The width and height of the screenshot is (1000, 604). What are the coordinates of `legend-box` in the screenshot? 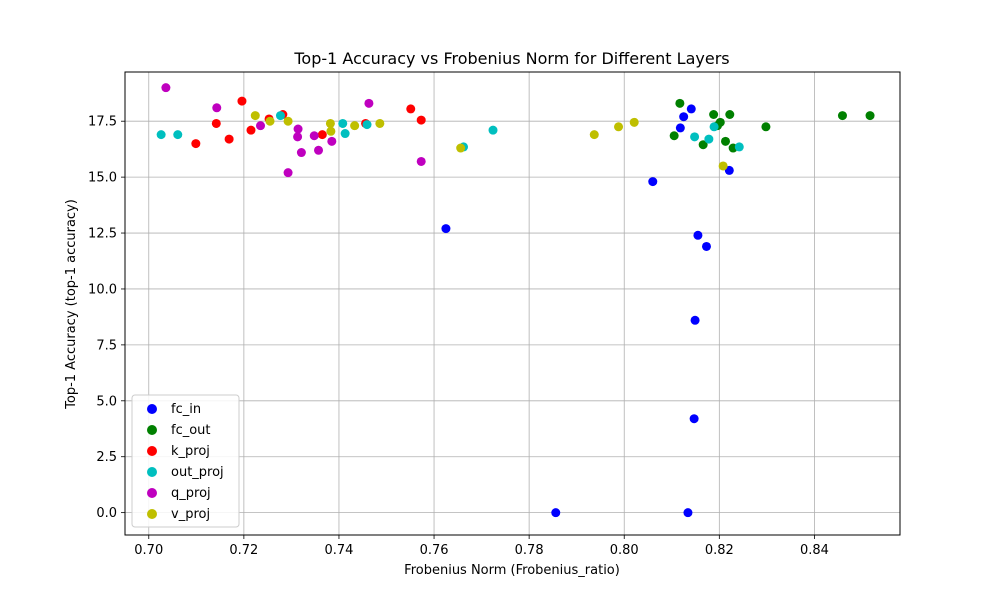 It's located at (185, 461).